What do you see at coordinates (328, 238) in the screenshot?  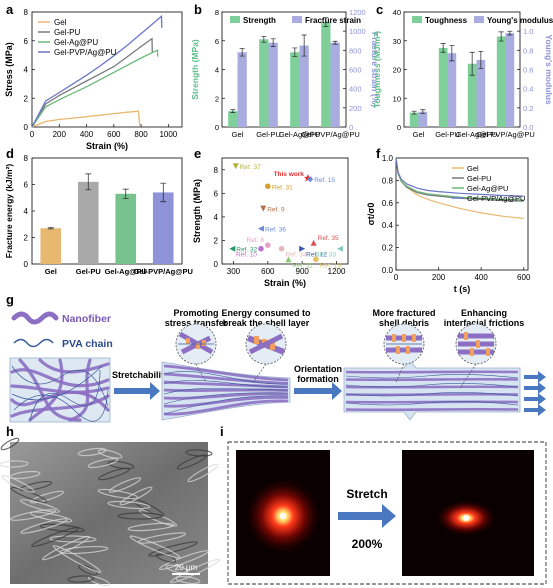 I see `point-label-6: Ref. 35` at bounding box center [328, 238].